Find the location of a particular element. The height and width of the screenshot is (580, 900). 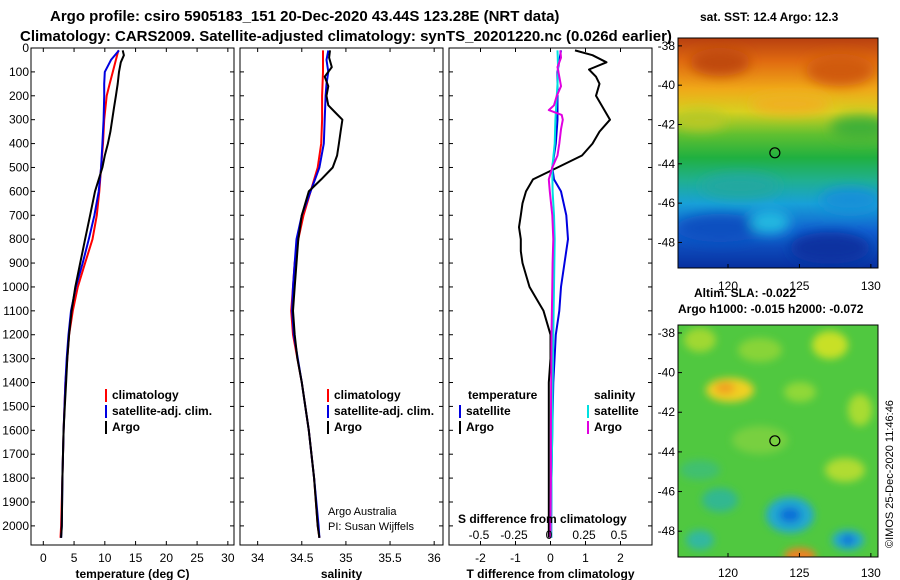

legend-title-temperature: temperature is located at coordinates (503, 395).